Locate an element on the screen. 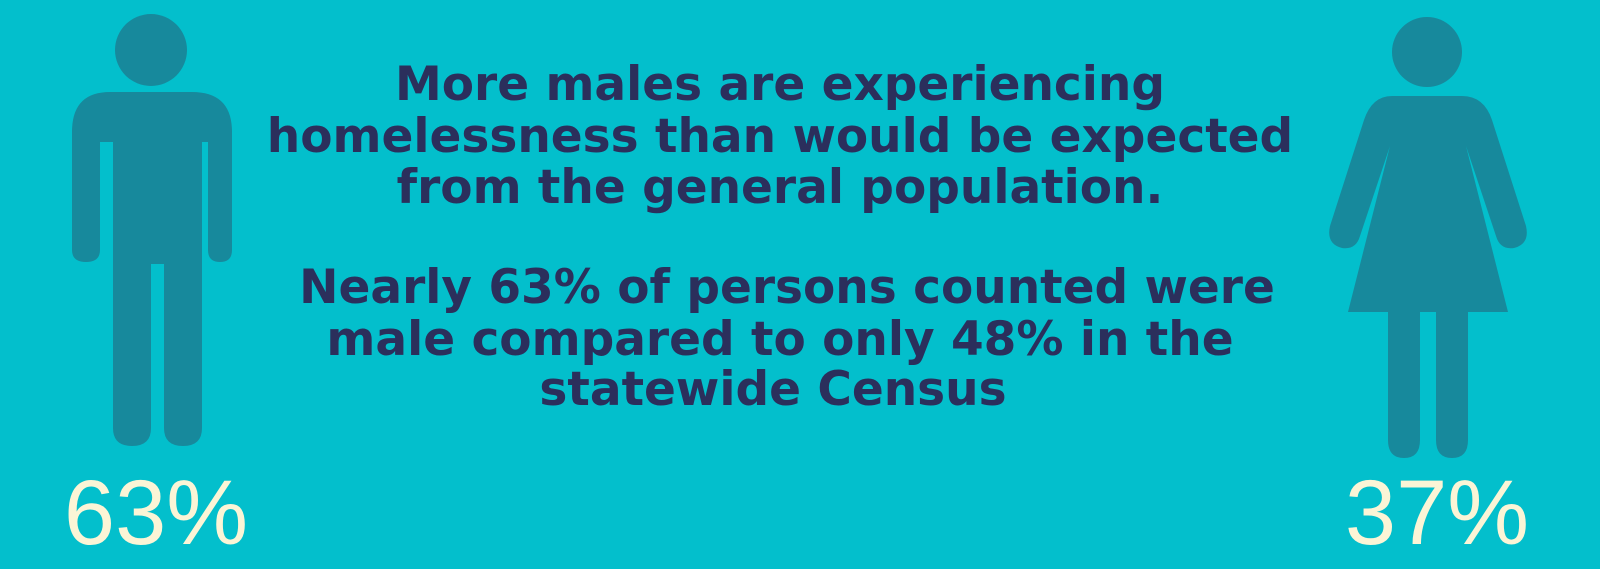 The image size is (1600, 569). headline-line: More males are experiencing is located at coordinates (780, 84).